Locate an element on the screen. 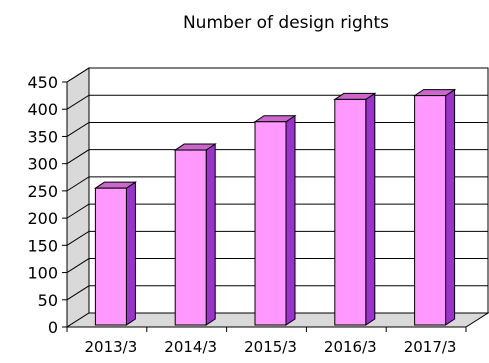  y-tick-label: 300 is located at coordinates (42, 164).